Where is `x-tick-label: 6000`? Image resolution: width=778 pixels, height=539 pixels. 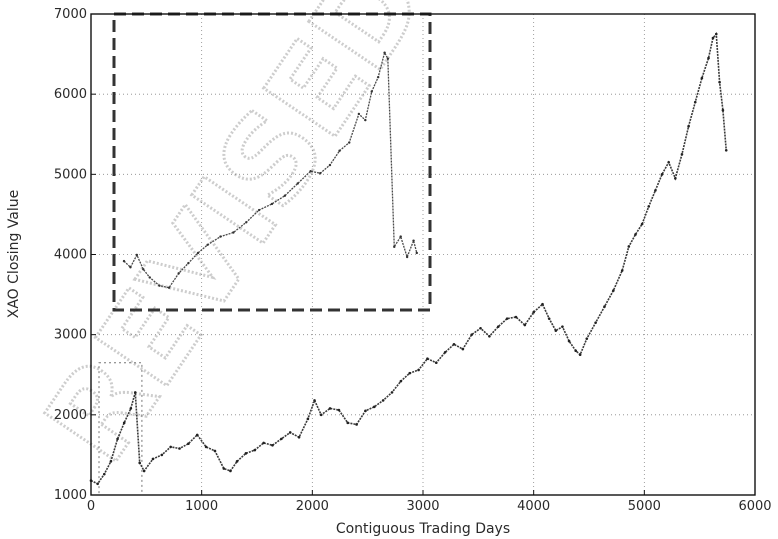 x-tick-label: 6000 is located at coordinates (754, 506).